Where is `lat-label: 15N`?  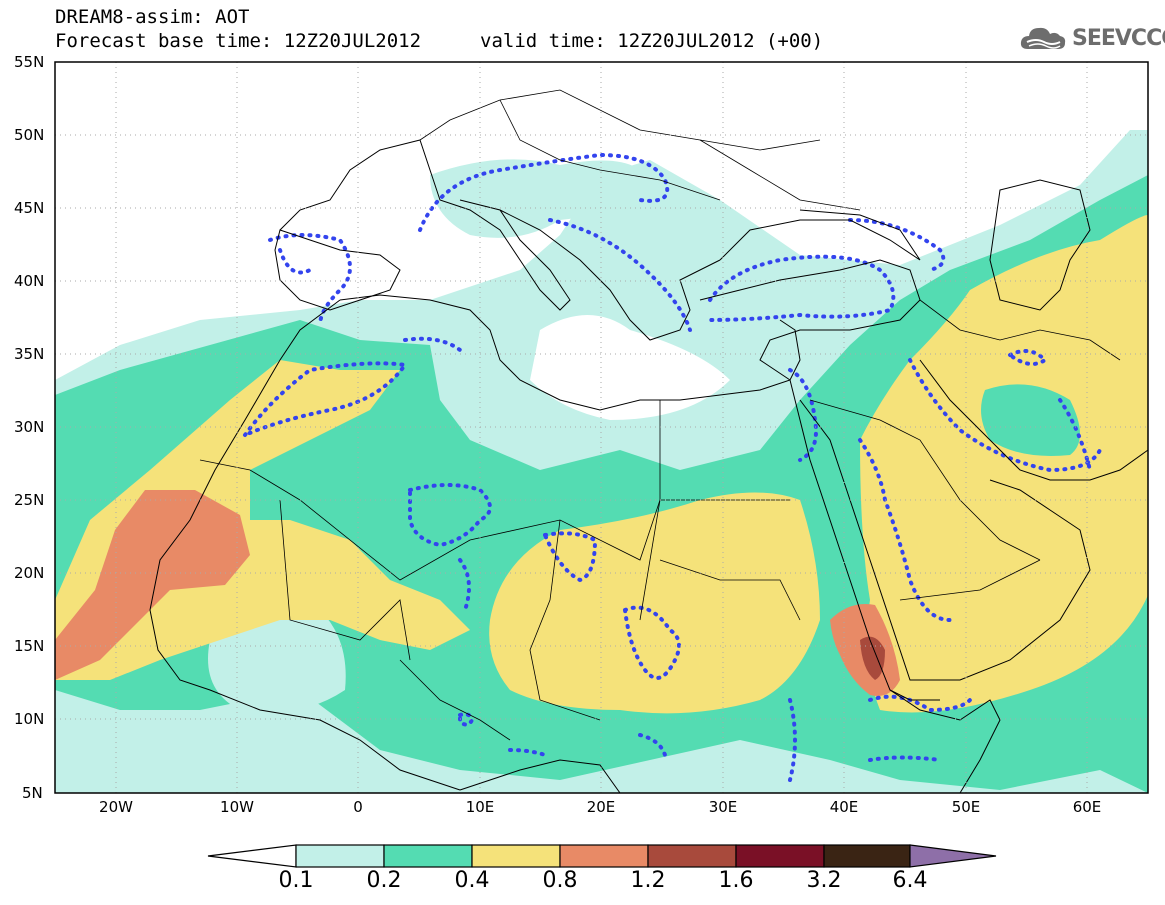
lat-label: 15N is located at coordinates (29, 646).